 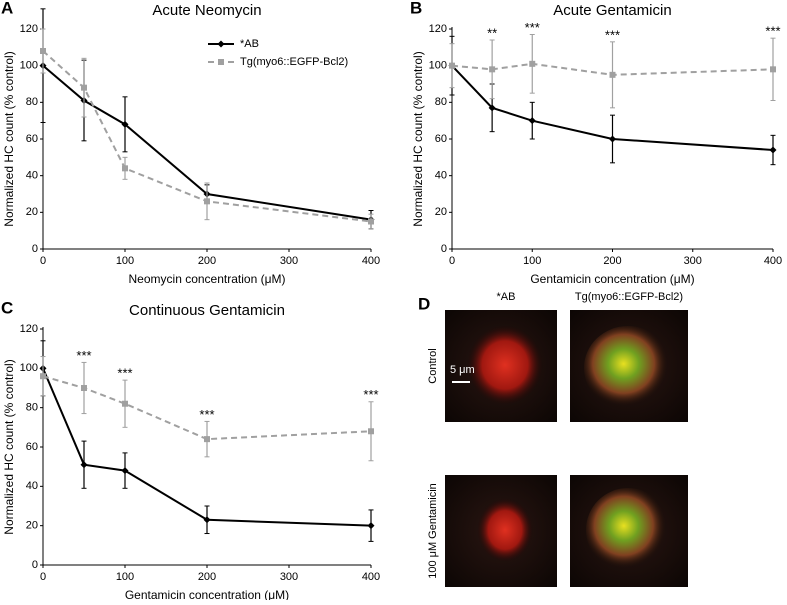 What do you see at coordinates (433, 531) in the screenshot?
I see `row-label: 100 μM Gentamicin` at bounding box center [433, 531].